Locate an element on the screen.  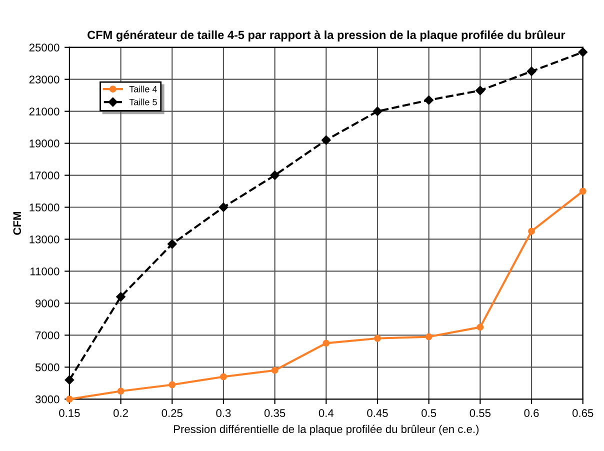
x-tick-label: 0.5 is located at coordinates (429, 413).